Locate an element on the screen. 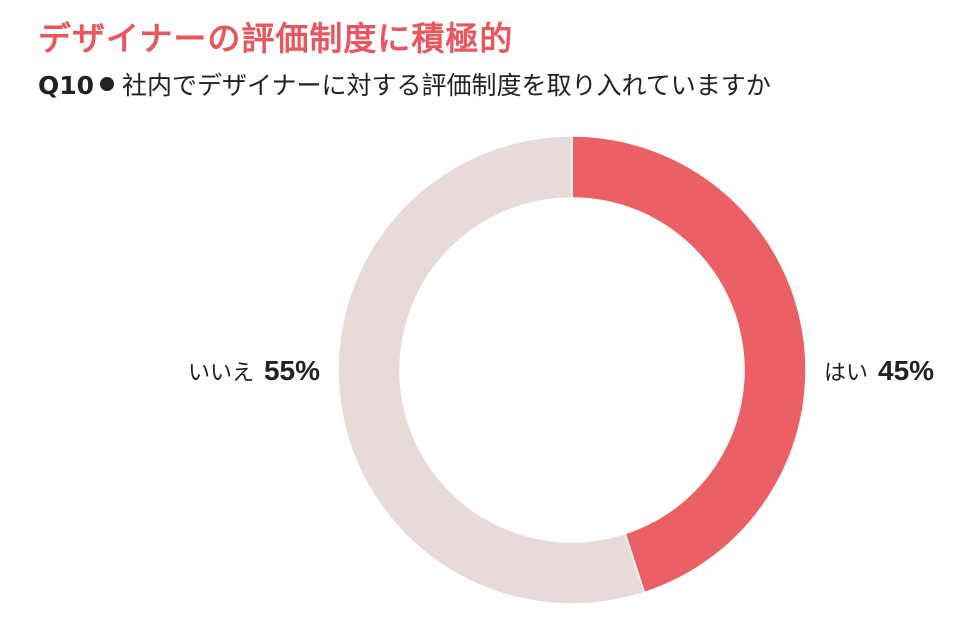  slice-value: 45% is located at coordinates (906, 370).